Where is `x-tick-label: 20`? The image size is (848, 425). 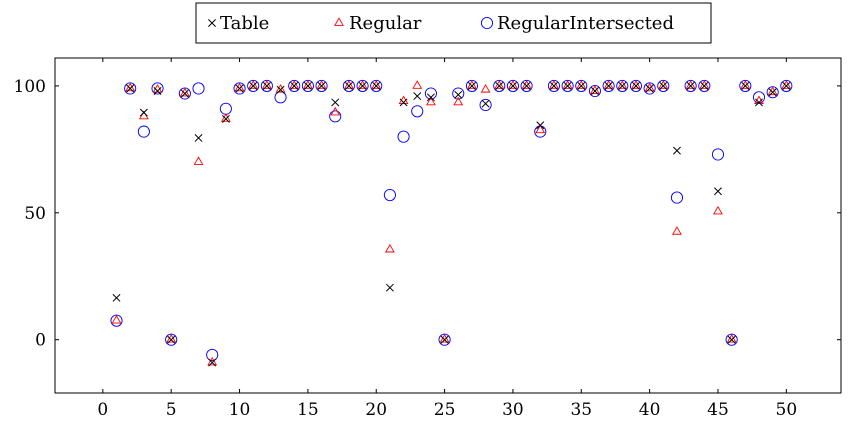 x-tick-label: 20 is located at coordinates (376, 410).